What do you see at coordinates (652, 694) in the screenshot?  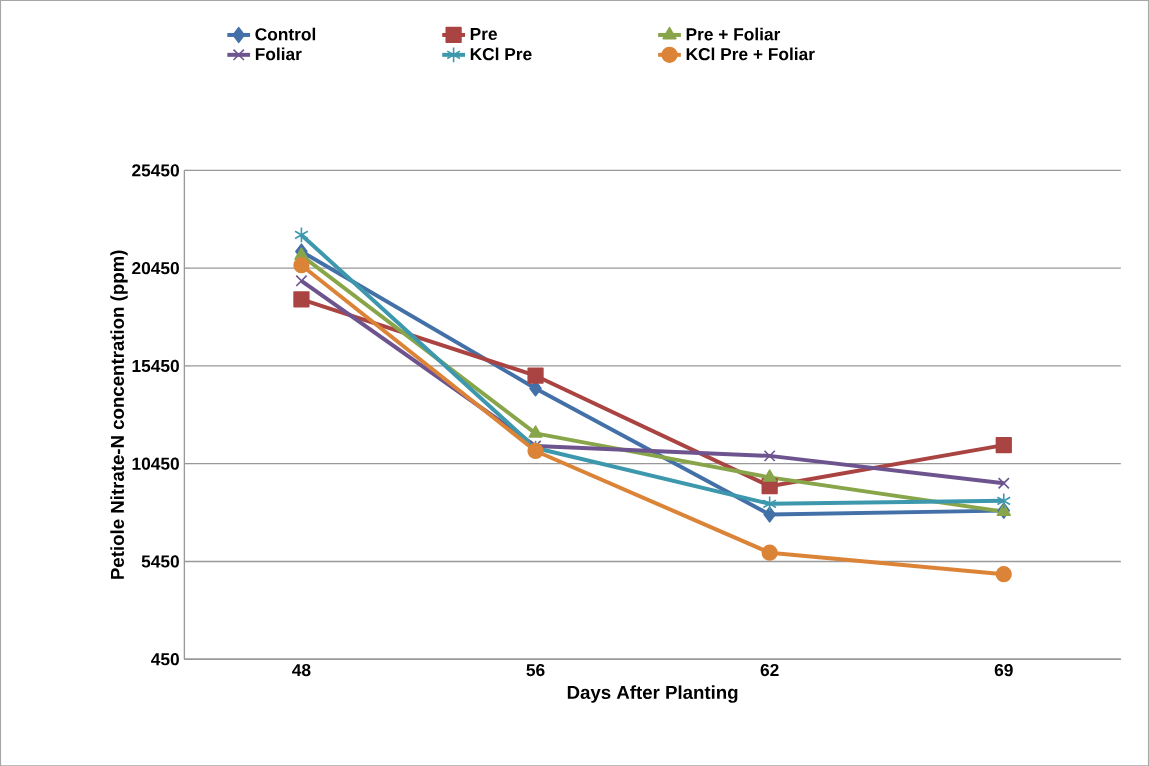 I see `x-axis-title: Days After Planting` at bounding box center [652, 694].